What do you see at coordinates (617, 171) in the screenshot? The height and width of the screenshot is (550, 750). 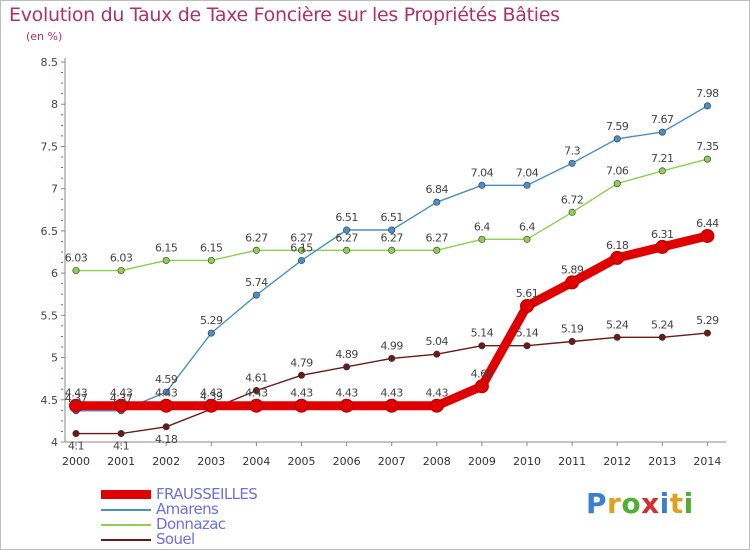 I see `data-label: 7.06` at bounding box center [617, 171].